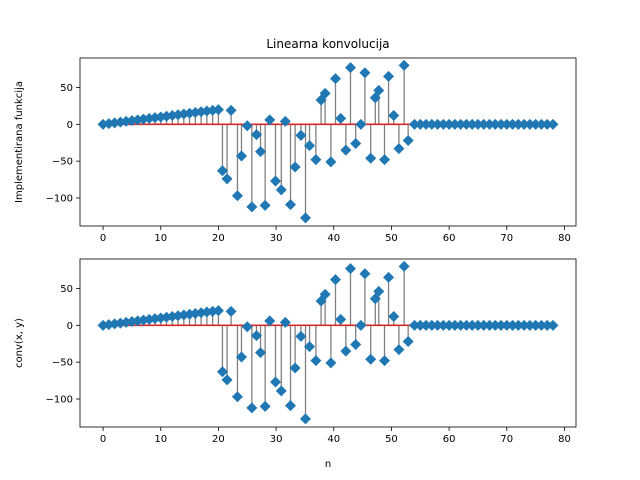 The height and width of the screenshot is (480, 640). I want to click on top-ytick-label: −50, so click(62, 162).